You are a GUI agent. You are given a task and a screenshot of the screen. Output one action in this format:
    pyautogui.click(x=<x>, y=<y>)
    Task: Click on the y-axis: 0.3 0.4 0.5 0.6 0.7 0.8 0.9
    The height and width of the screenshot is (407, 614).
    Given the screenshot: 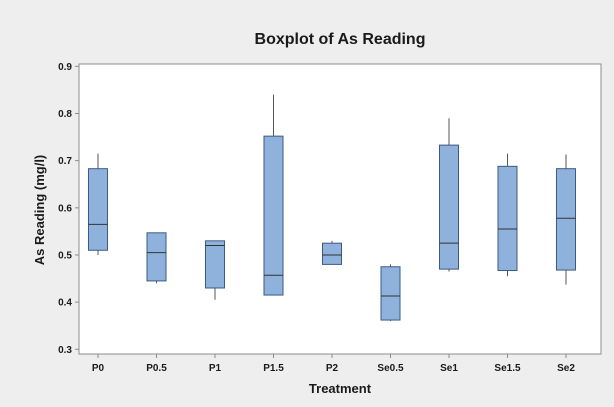 What is the action you would take?
    pyautogui.click(x=68, y=209)
    